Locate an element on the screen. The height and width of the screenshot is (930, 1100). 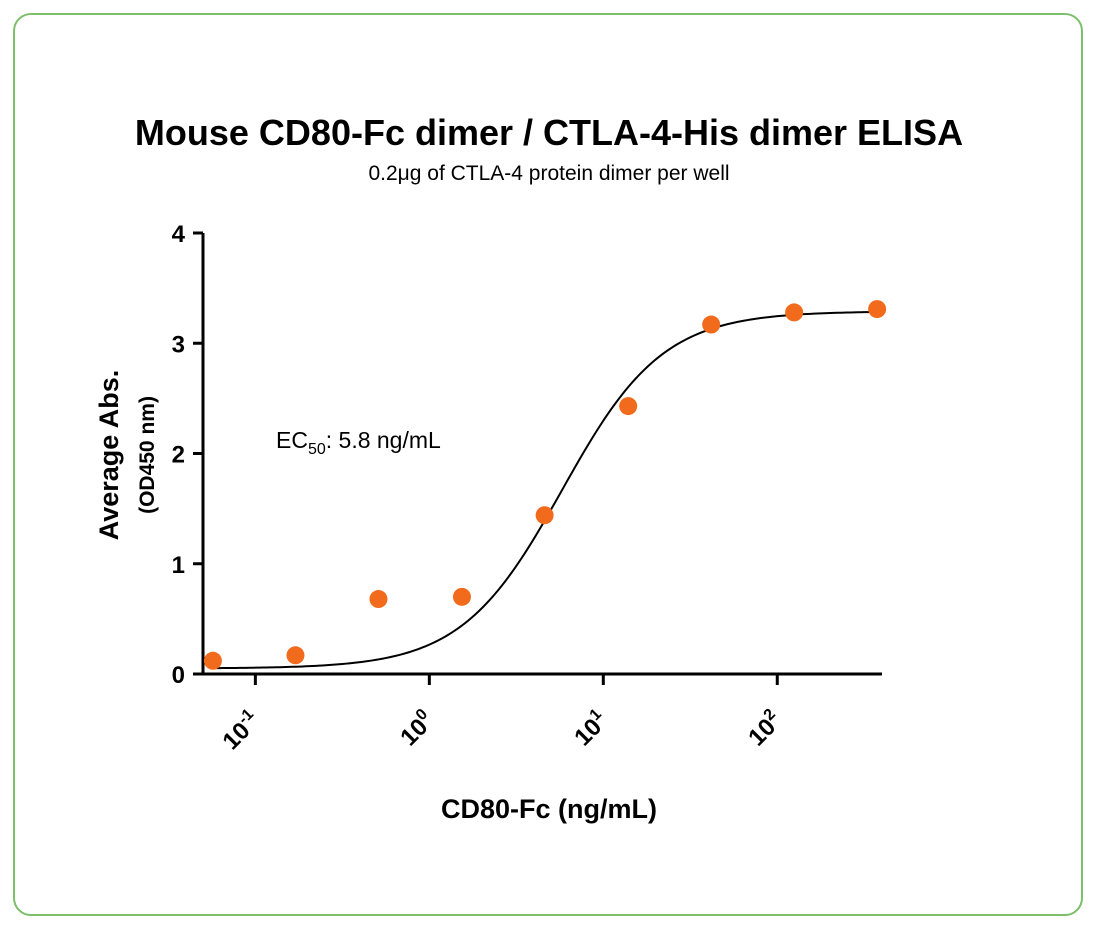
y-tick-label: 0 is located at coordinates (178, 675).